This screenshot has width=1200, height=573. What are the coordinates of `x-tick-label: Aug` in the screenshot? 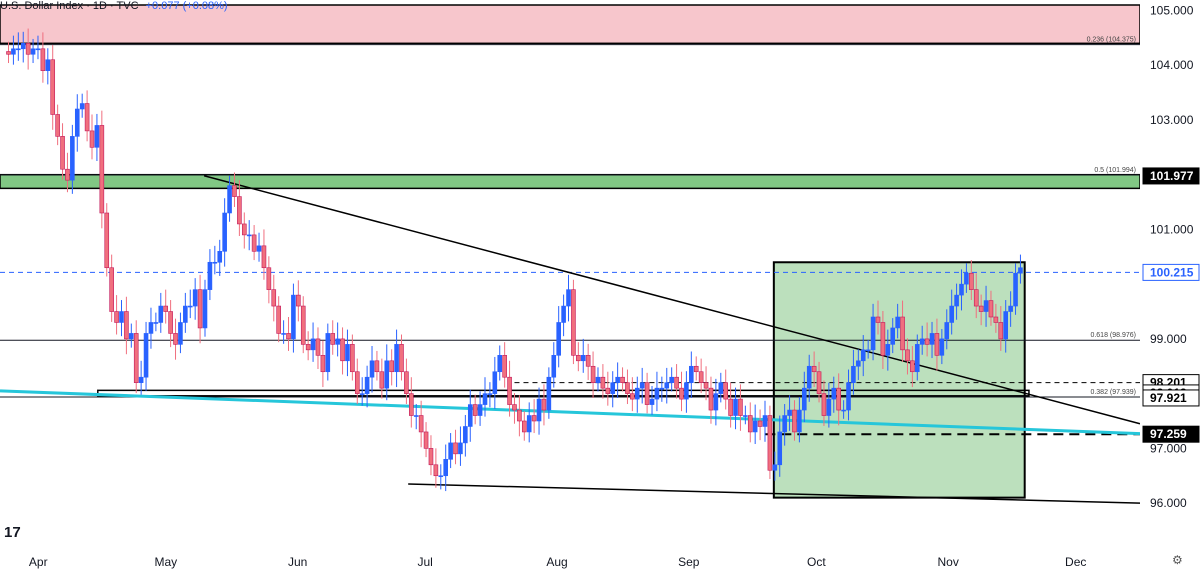 It's located at (556, 562).